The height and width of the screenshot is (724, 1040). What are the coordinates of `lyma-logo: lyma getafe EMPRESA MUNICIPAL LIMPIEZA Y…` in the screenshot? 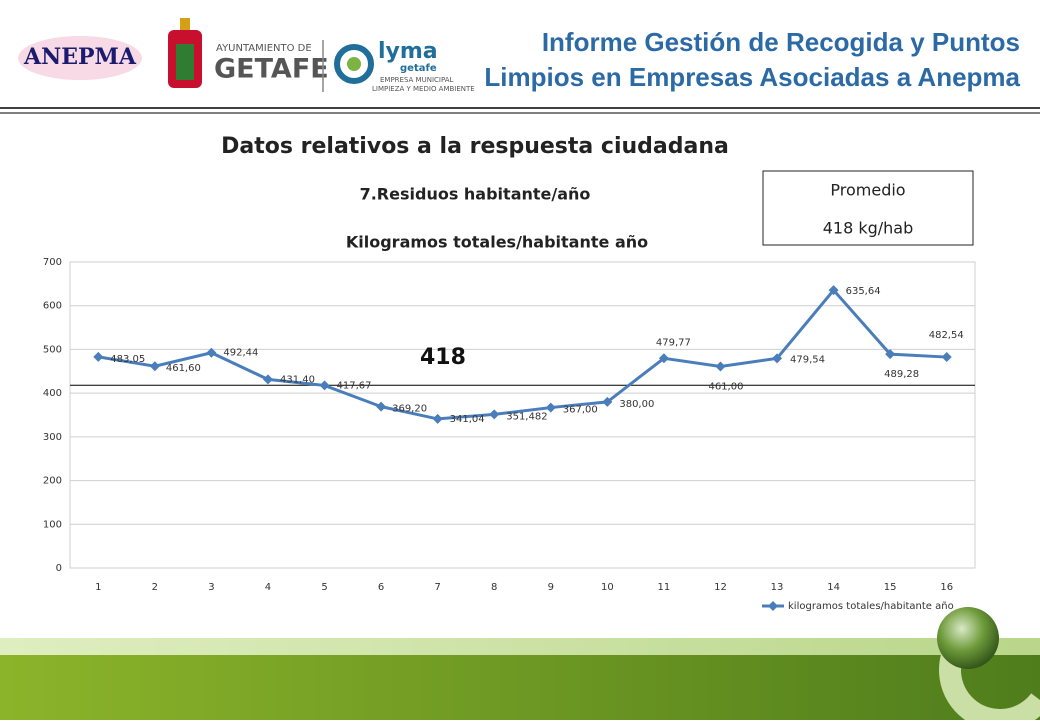 It's located at (404, 66).